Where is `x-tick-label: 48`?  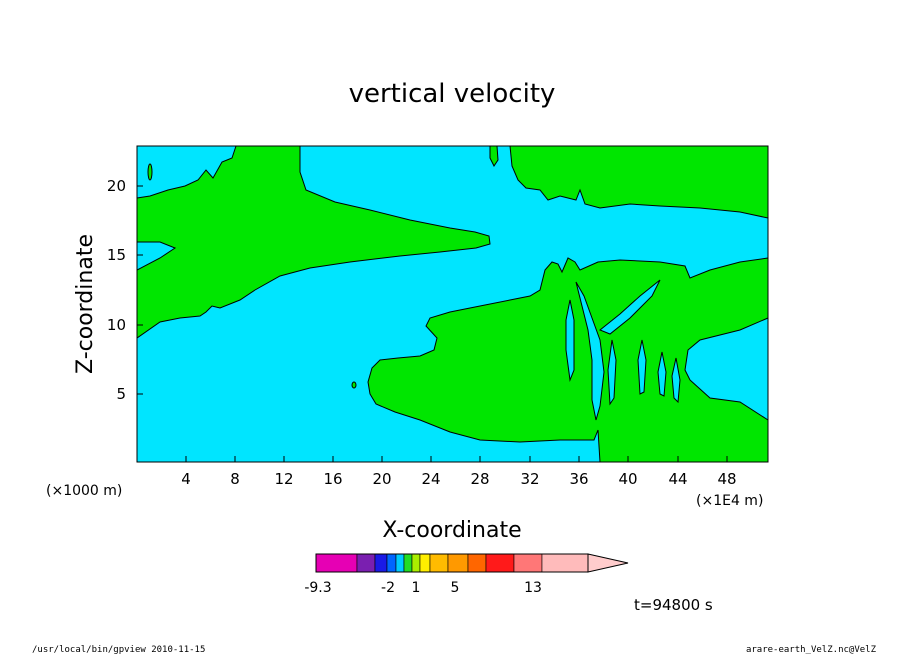 x-tick-label: 48 is located at coordinates (726, 479).